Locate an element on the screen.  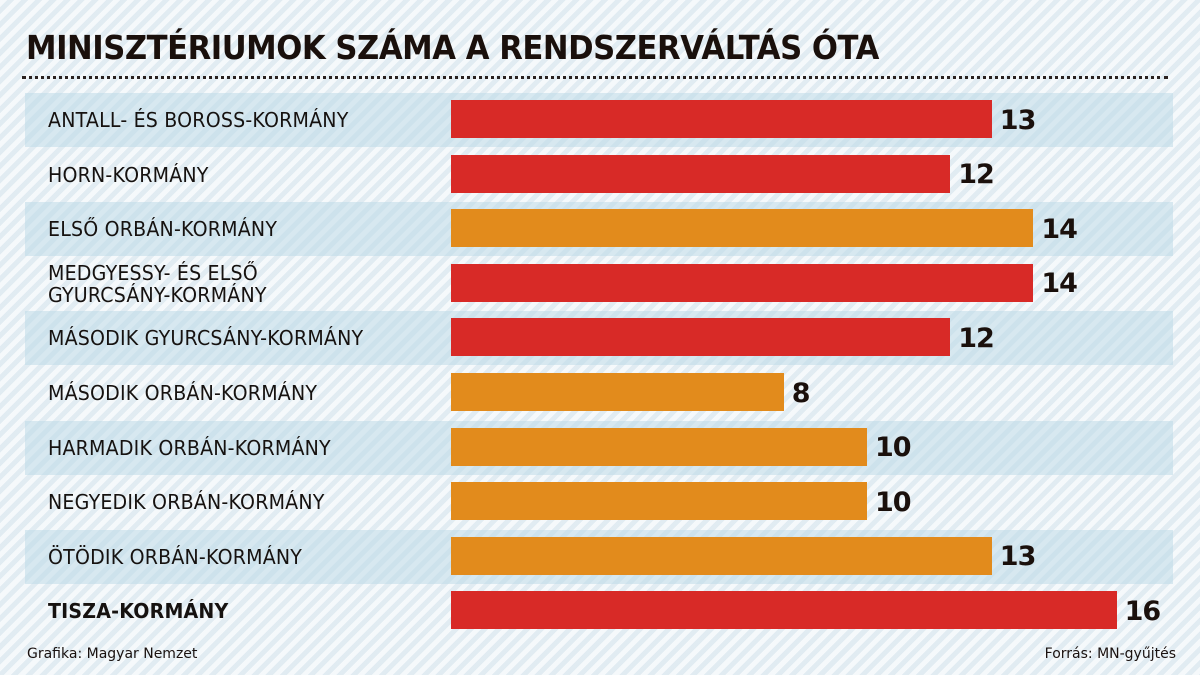
bar-label: HARMADIK ORBÁN-KORMÁNY is located at coordinates (189, 447).